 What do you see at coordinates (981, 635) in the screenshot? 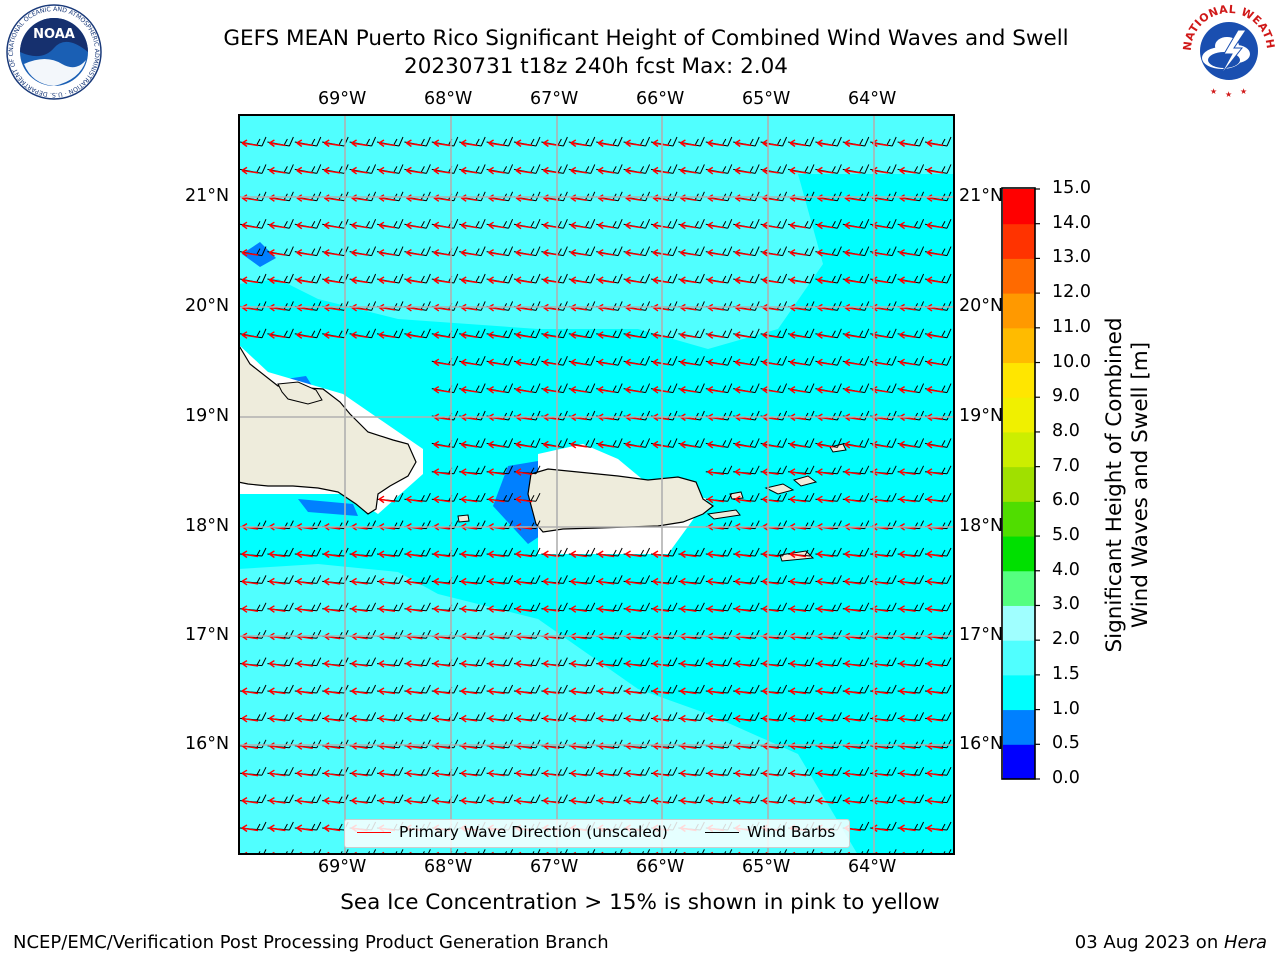
I see `lat-label: 17°N` at bounding box center [981, 635].